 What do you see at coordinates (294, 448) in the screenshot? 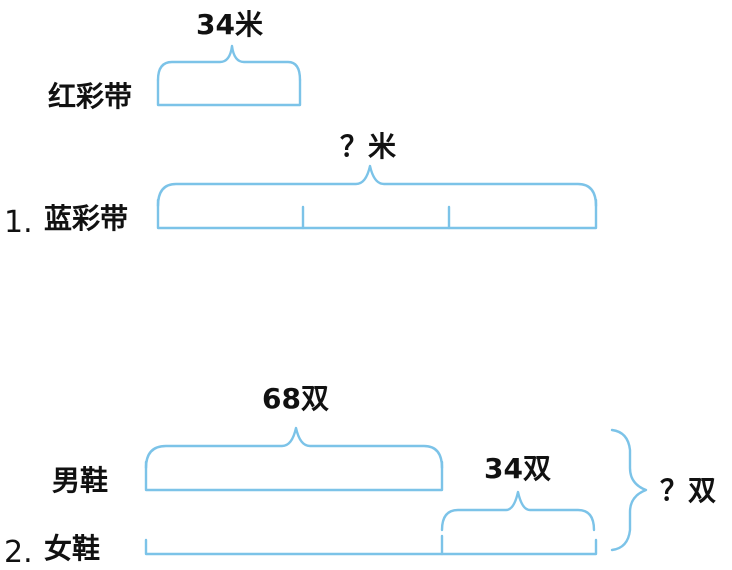
I see `men-shoes-brace` at bounding box center [294, 448].